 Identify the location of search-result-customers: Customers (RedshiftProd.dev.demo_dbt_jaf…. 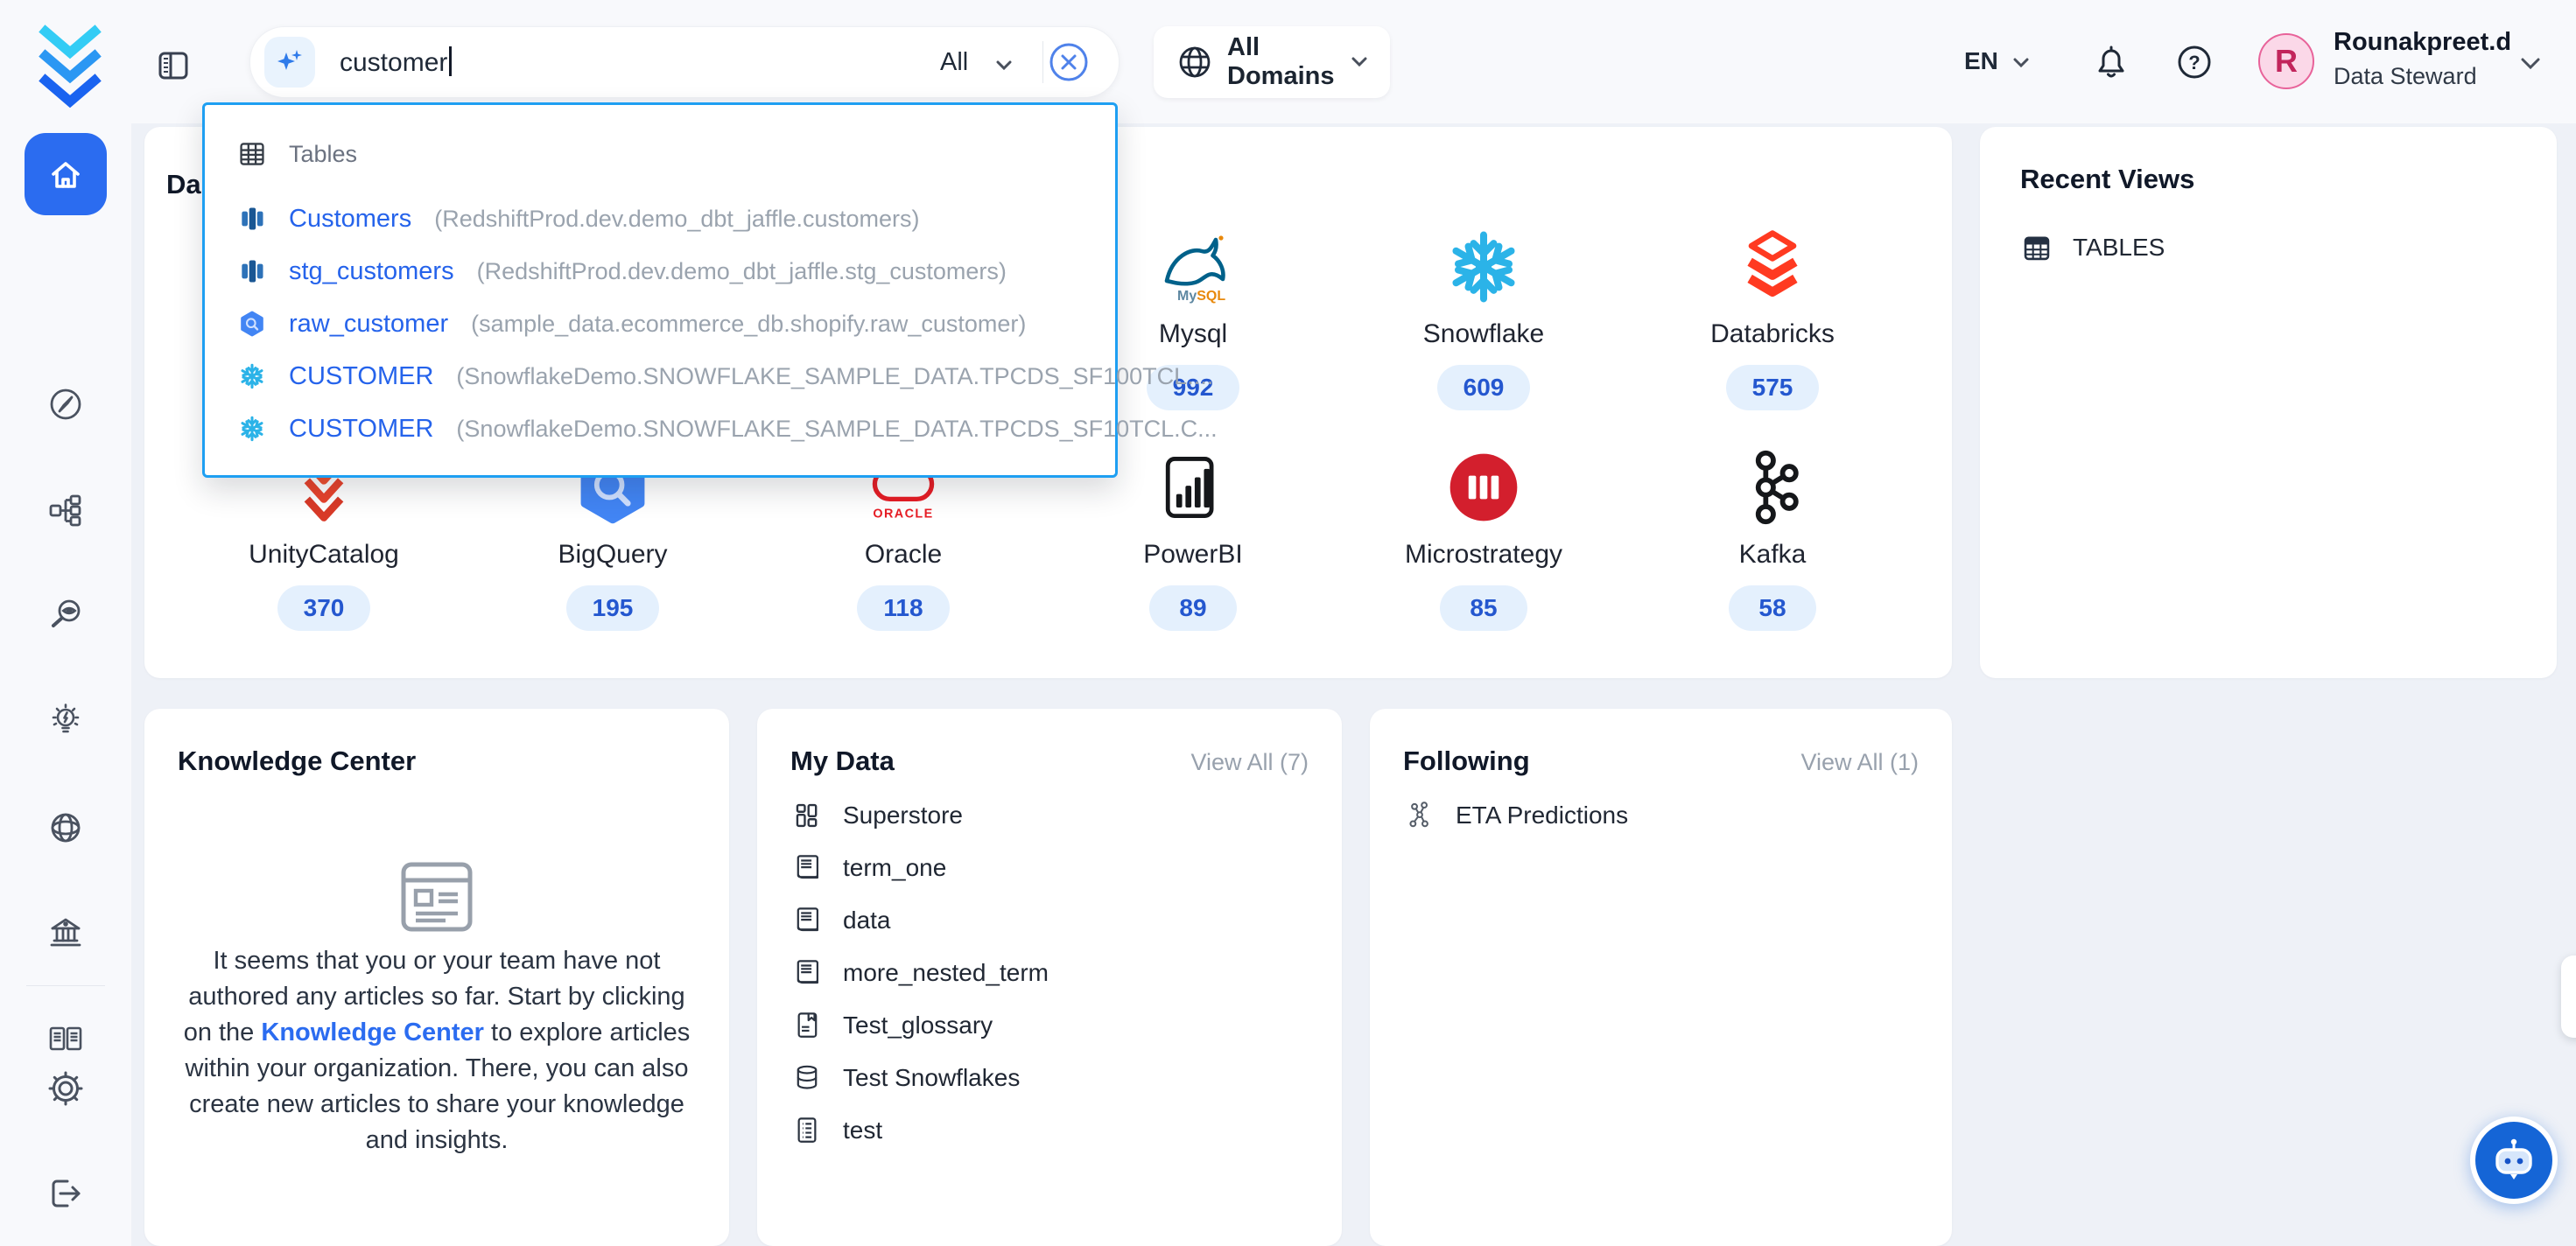
(579, 218).